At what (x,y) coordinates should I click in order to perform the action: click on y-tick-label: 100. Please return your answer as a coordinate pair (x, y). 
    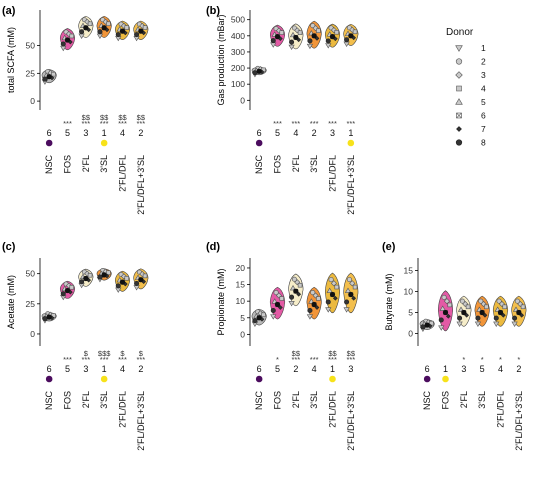
    Looking at the image, I should click on (238, 84).